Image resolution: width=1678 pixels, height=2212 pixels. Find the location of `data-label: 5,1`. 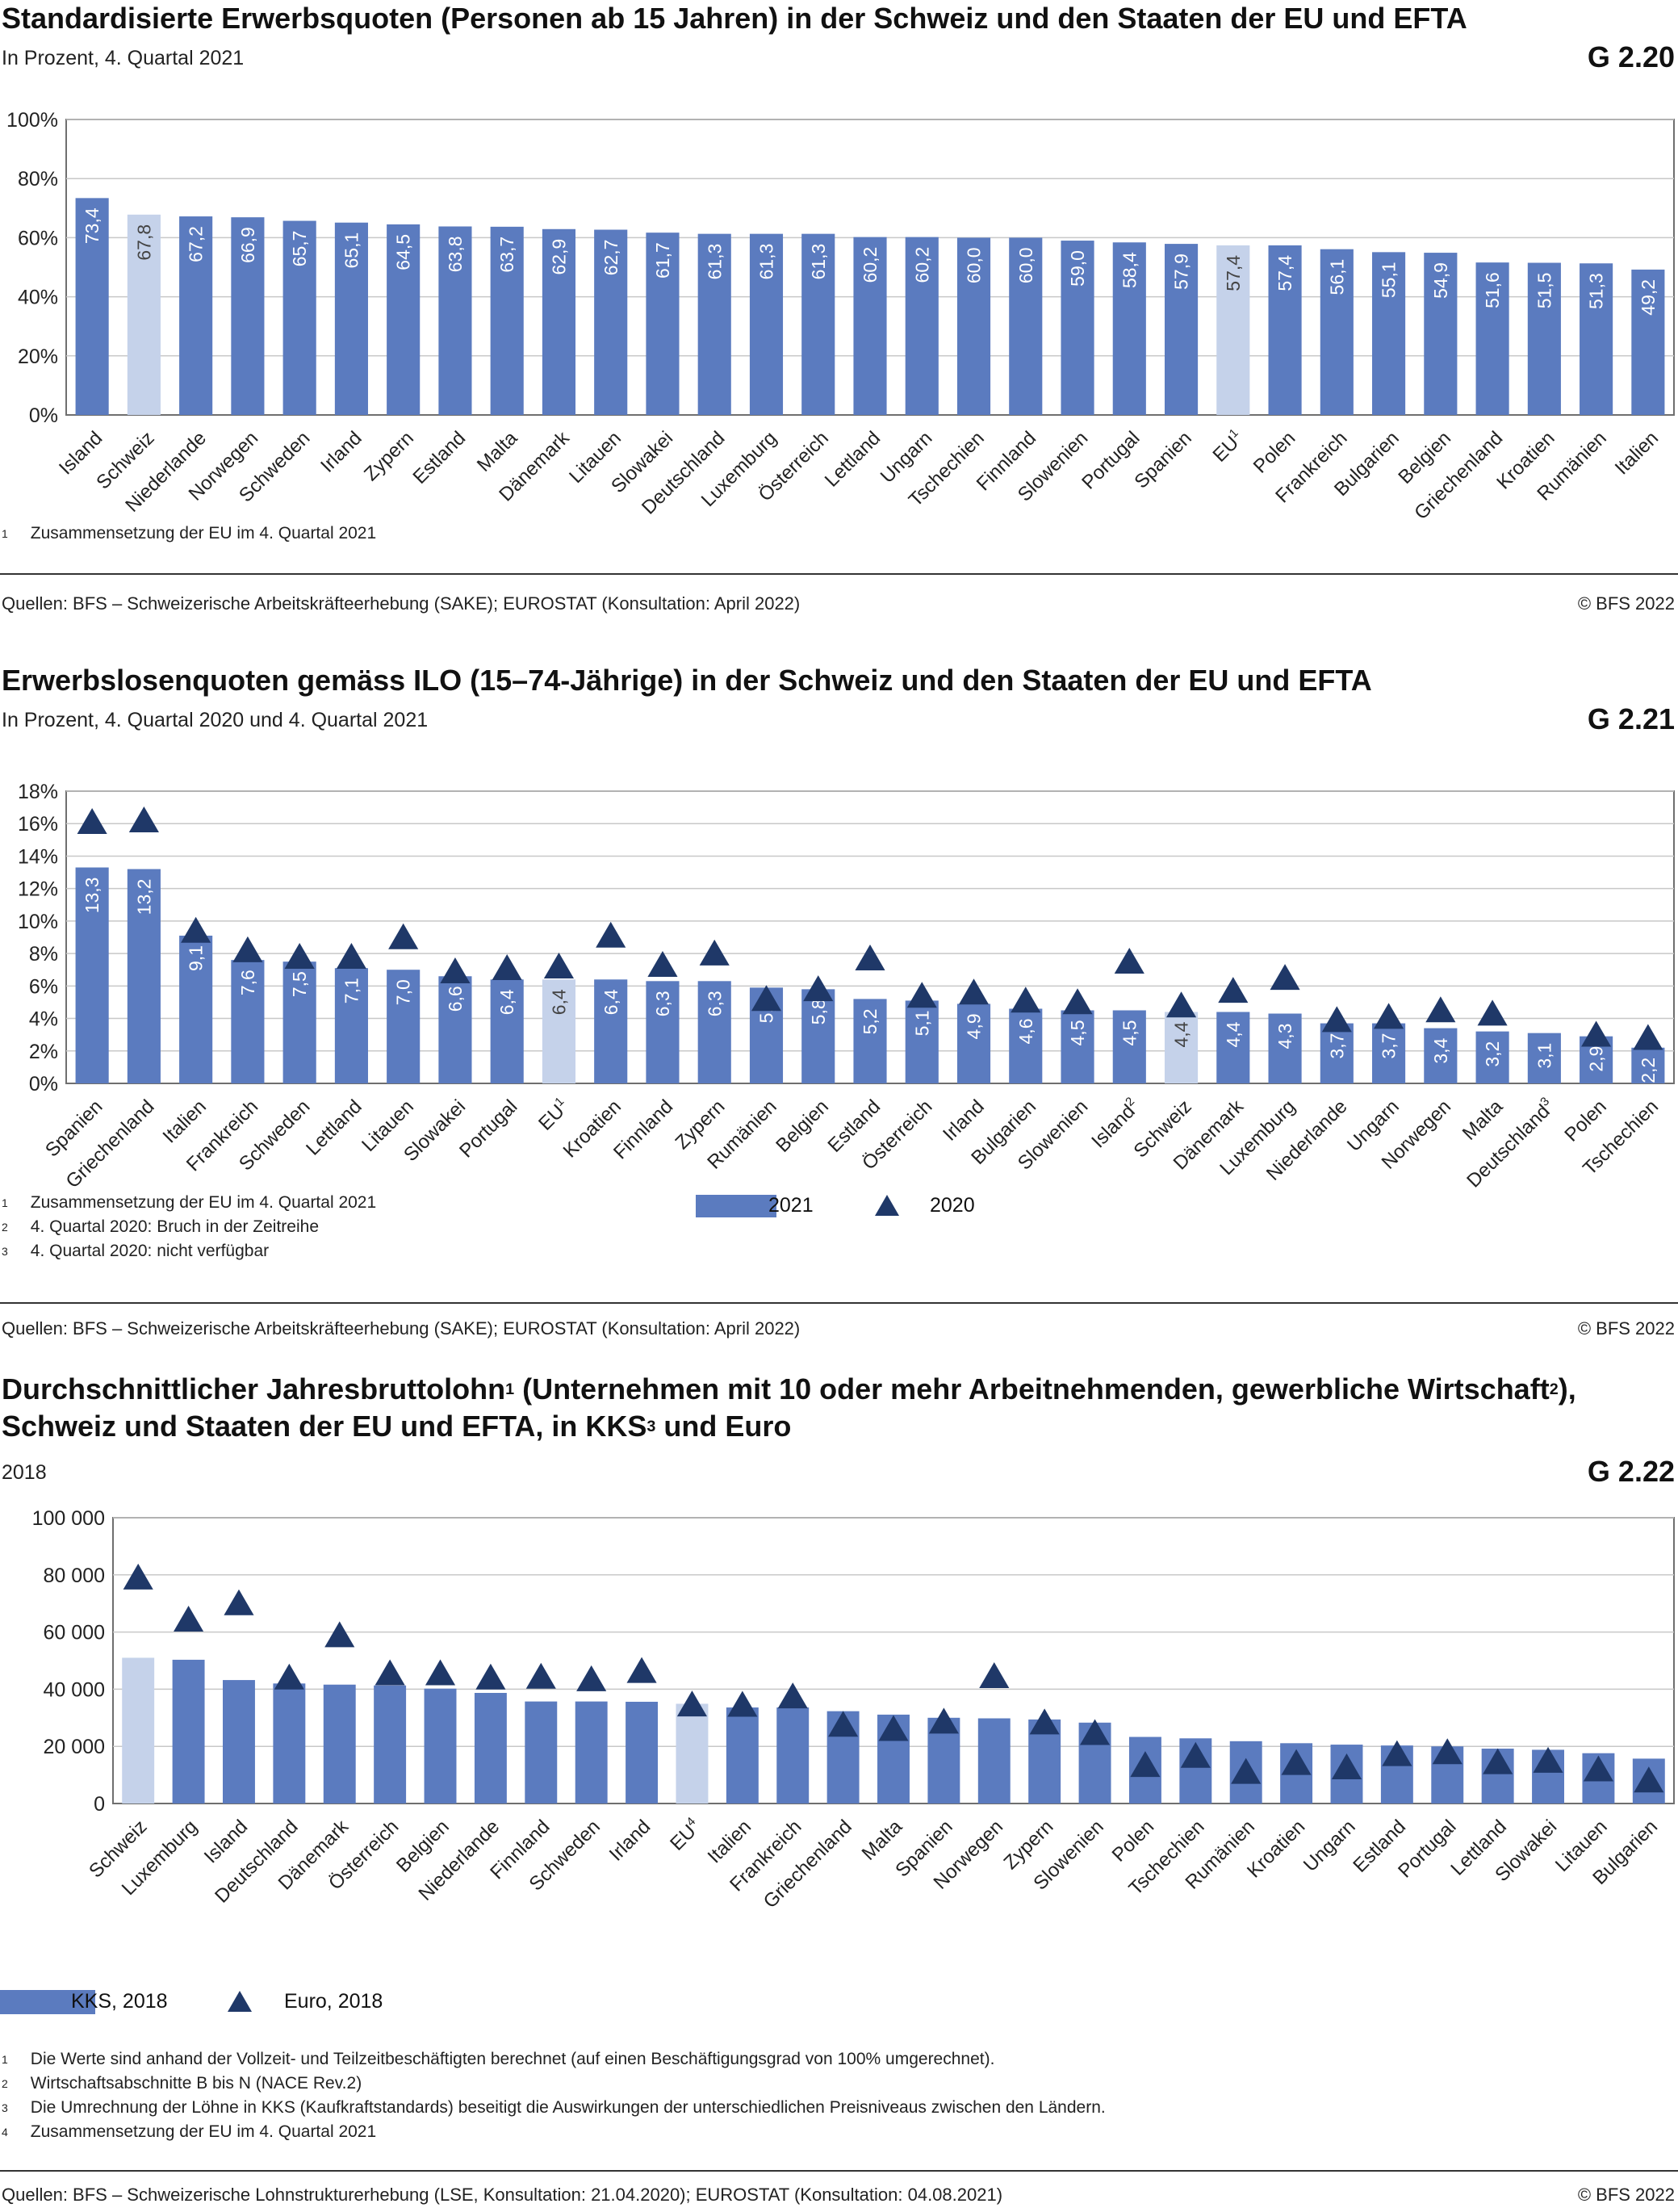

data-label: 5,1 is located at coordinates (921, 1023).